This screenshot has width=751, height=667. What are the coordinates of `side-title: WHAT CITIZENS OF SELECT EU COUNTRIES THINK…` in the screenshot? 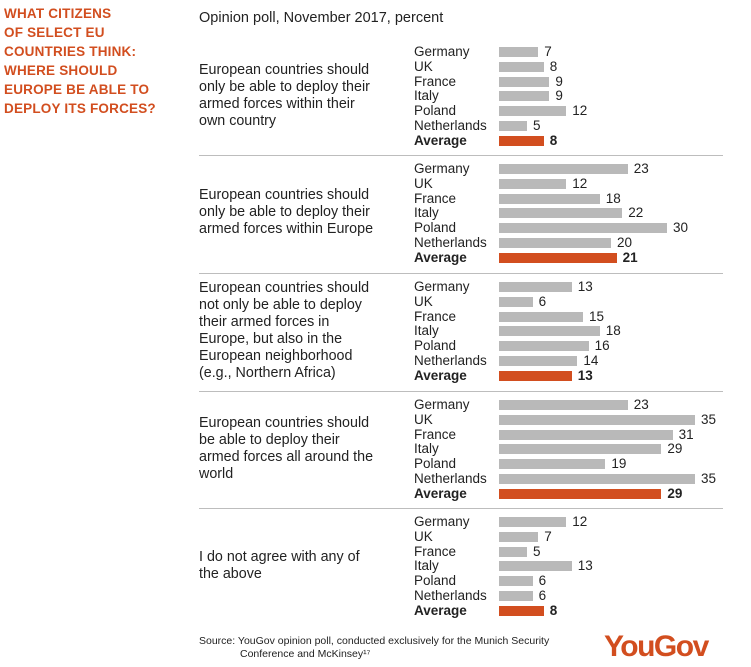 It's located at (94, 61).